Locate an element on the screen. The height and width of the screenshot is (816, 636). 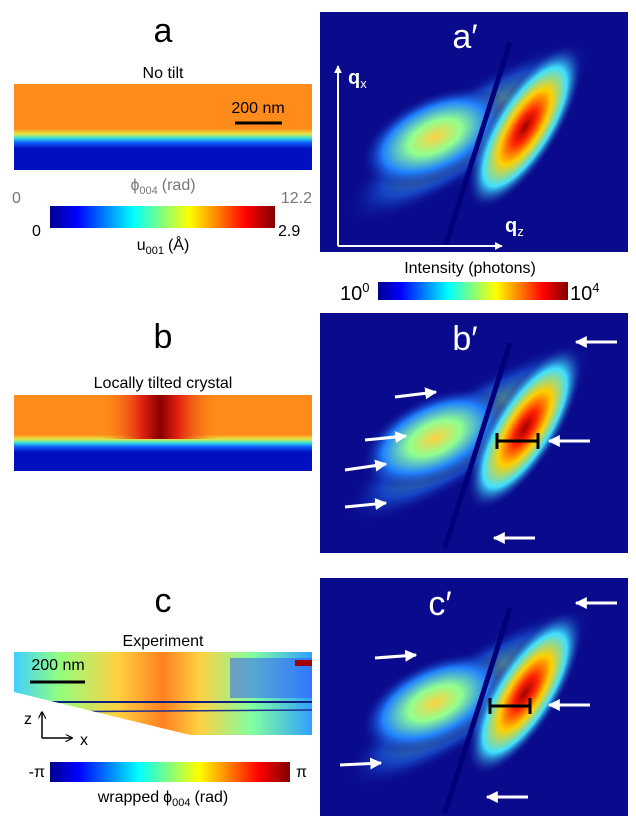
colorbar-title: ϕ004 (rad) is located at coordinates (162, 187).